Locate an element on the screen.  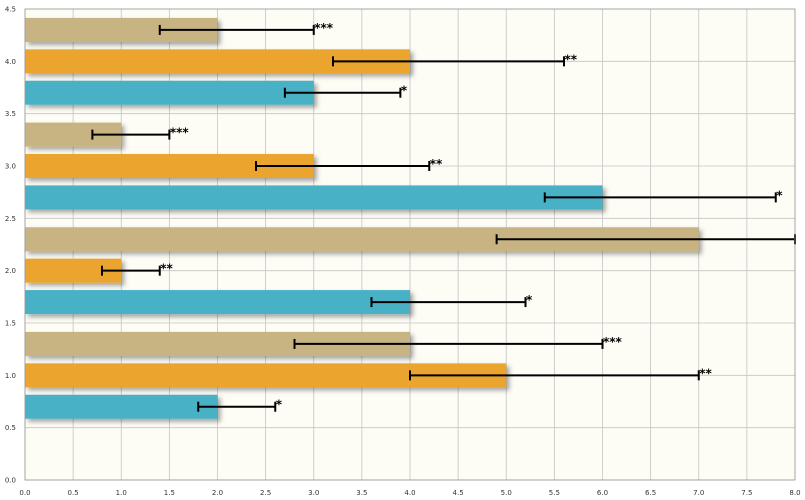
x-tick-label: 4.5 is located at coordinates (458, 493).